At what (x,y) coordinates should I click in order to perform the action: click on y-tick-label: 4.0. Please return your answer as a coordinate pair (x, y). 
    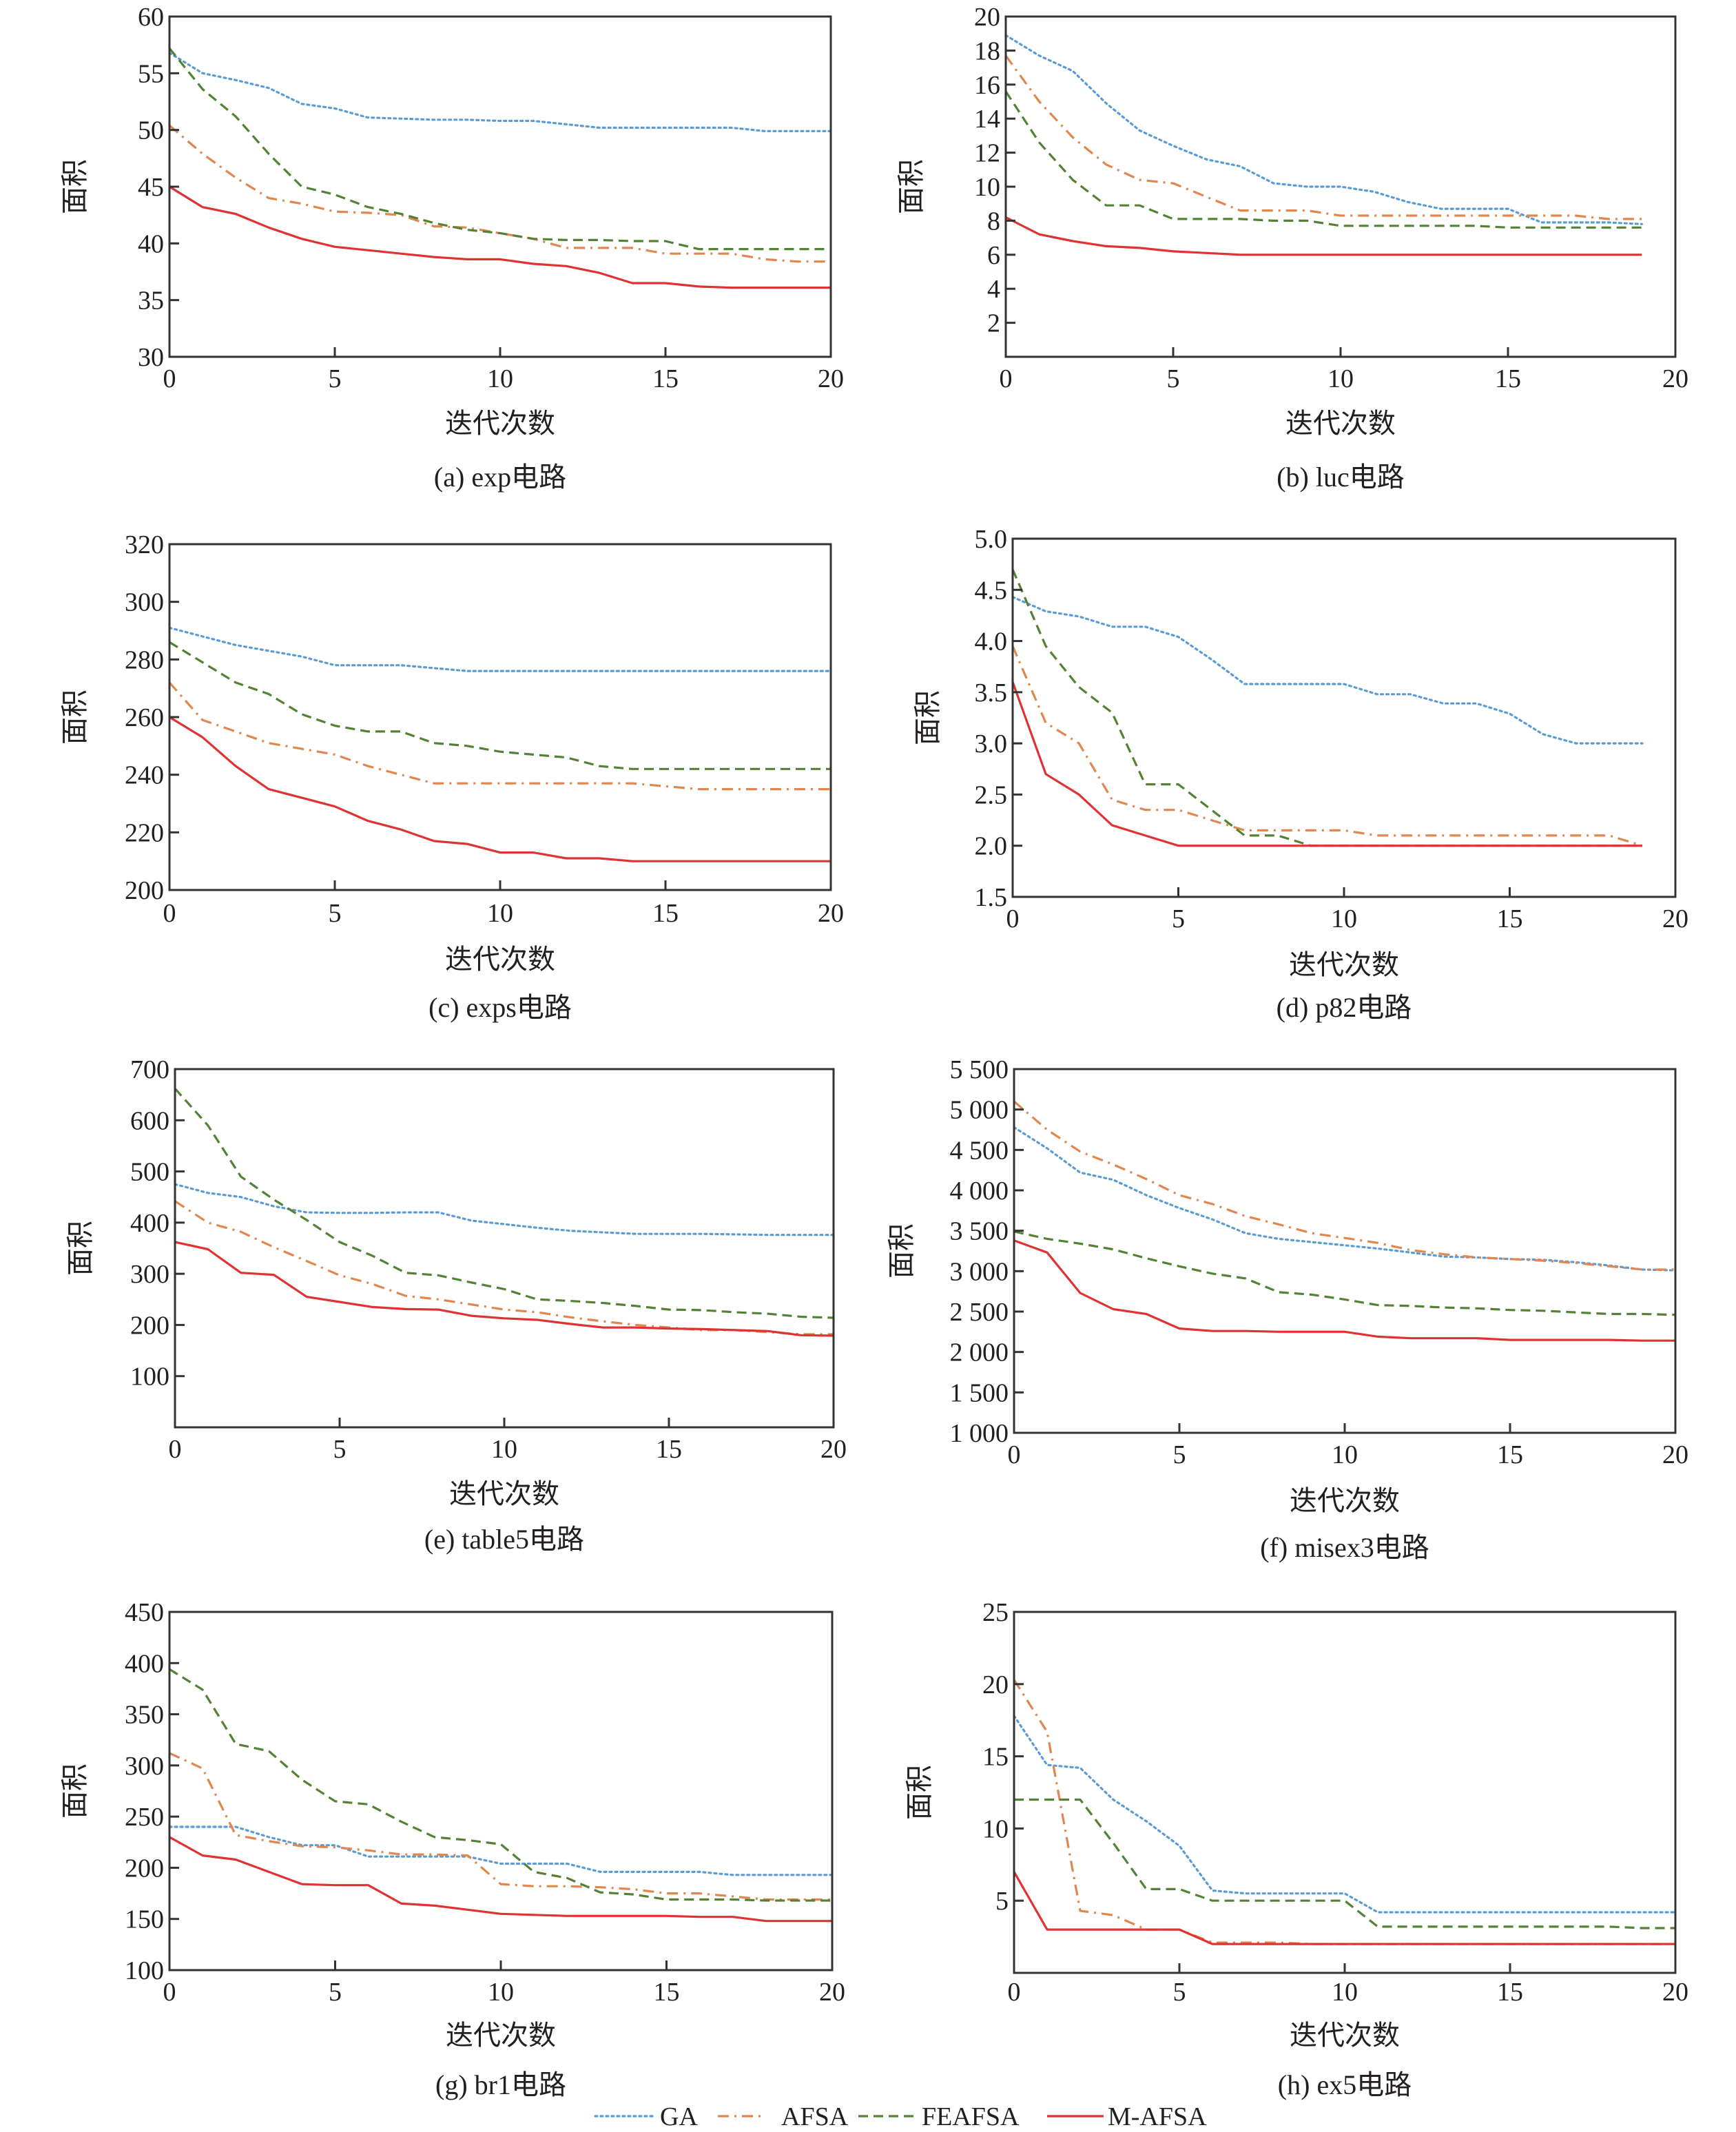
    Looking at the image, I should click on (991, 642).